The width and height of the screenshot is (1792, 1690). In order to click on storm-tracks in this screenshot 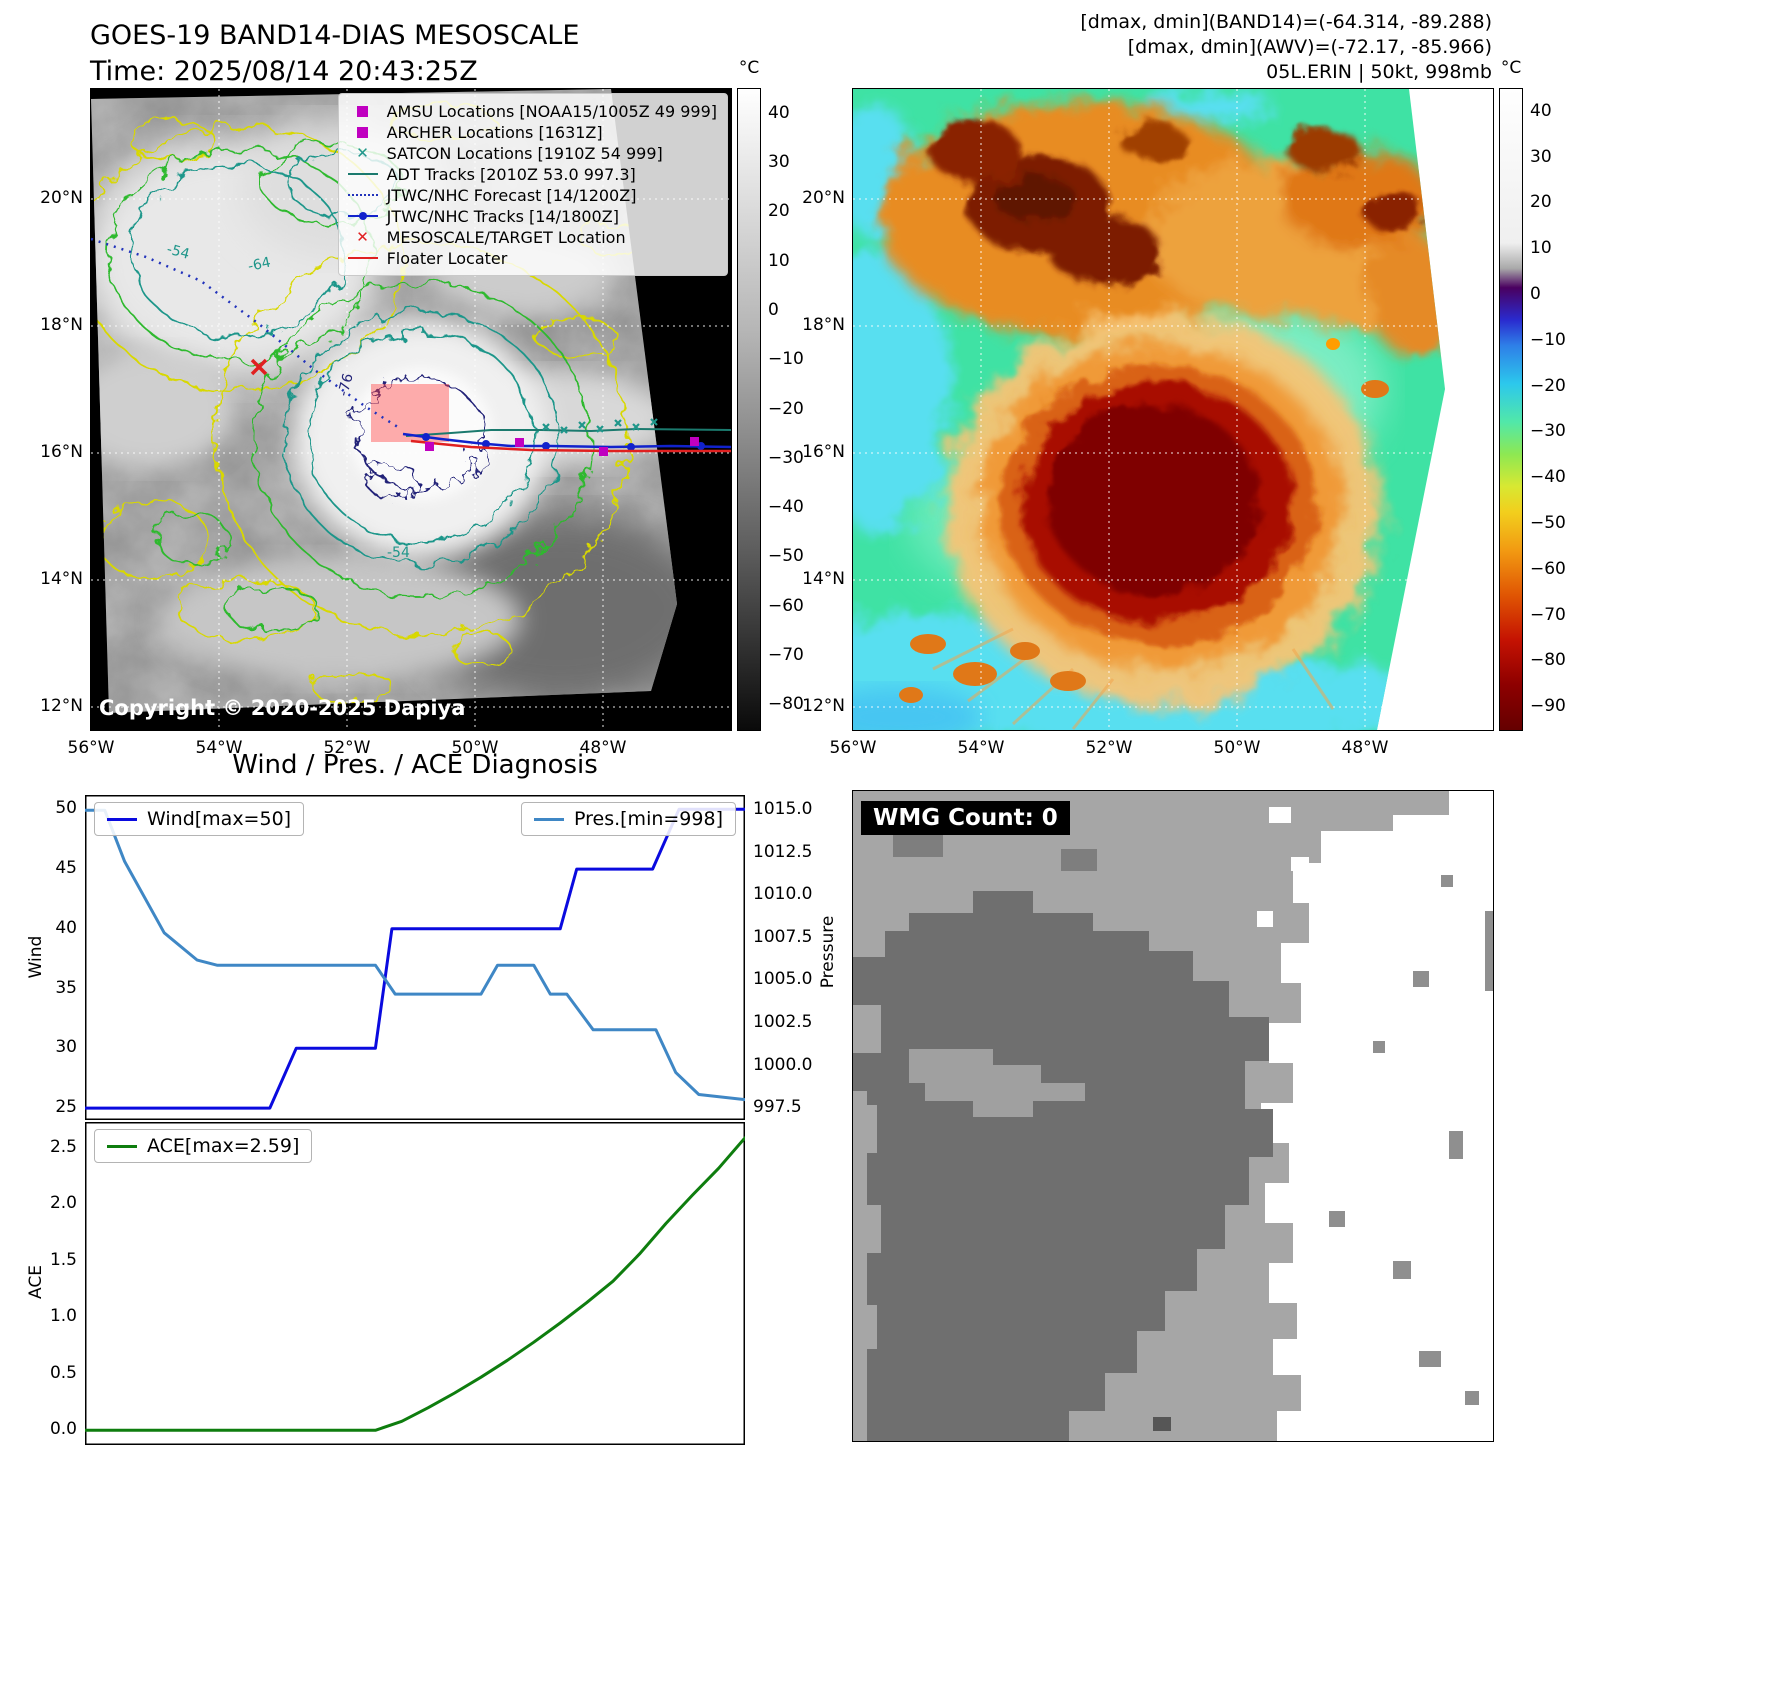, I will do `click(411, 346)`.